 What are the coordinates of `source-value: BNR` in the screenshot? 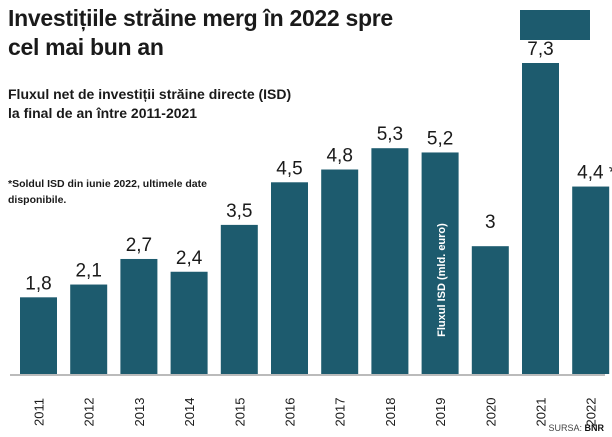 It's located at (594, 428).